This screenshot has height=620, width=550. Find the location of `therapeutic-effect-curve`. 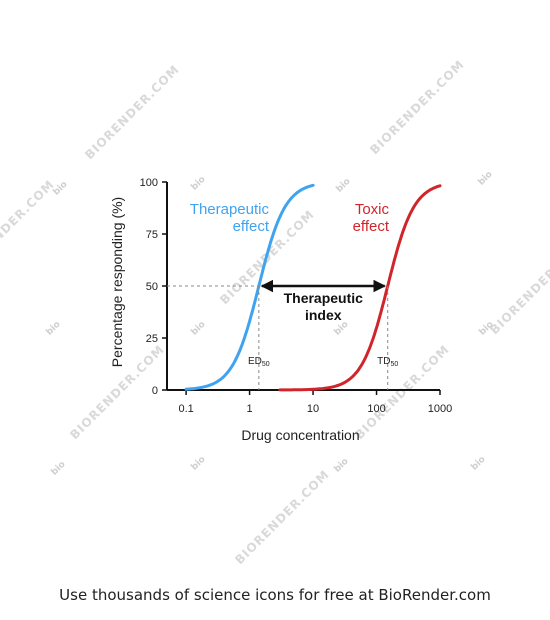

therapeutic-effect-curve is located at coordinates (249, 287).